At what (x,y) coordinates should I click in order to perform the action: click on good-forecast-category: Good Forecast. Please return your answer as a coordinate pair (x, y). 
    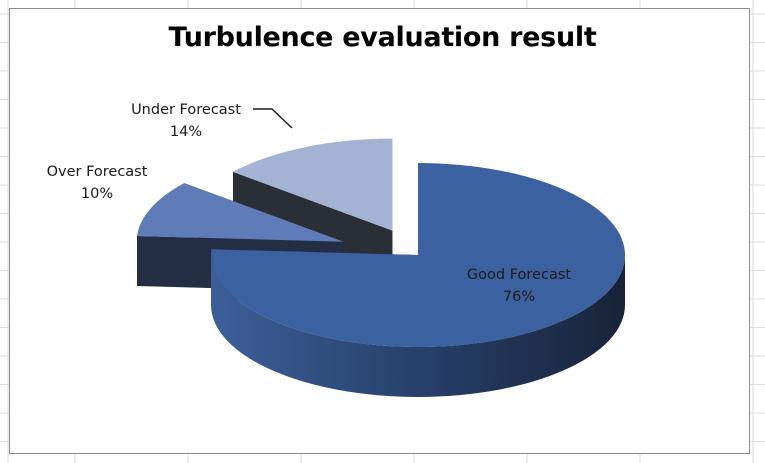
    Looking at the image, I should click on (519, 275).